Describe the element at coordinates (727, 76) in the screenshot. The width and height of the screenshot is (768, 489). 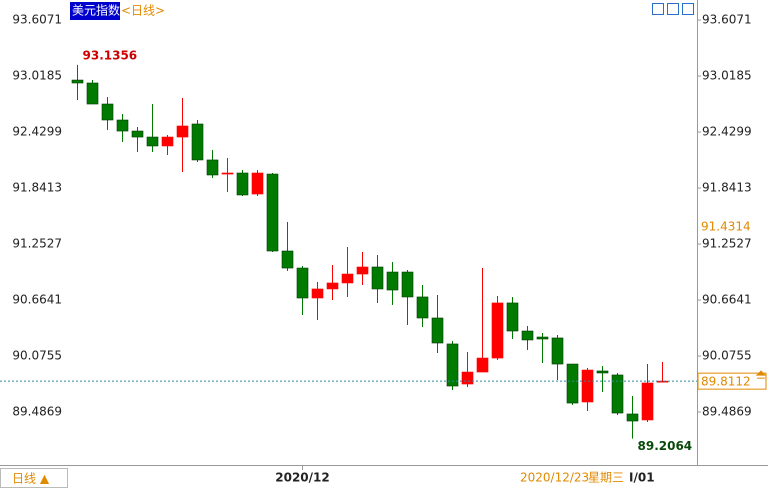
I see `y2-tick-label: 93.0185` at that location.